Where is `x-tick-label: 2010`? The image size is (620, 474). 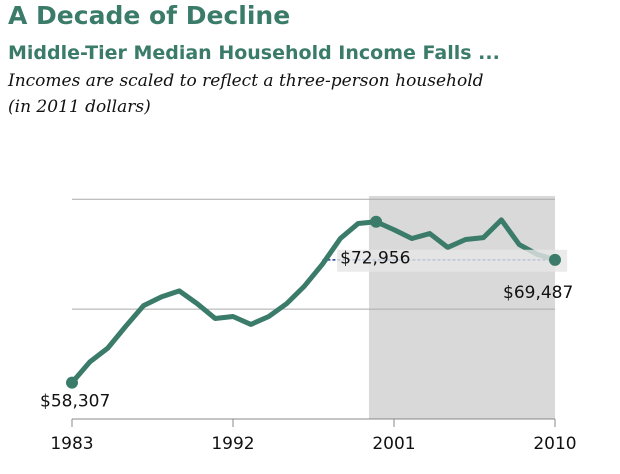 x-tick-label: 2010 is located at coordinates (554, 444).